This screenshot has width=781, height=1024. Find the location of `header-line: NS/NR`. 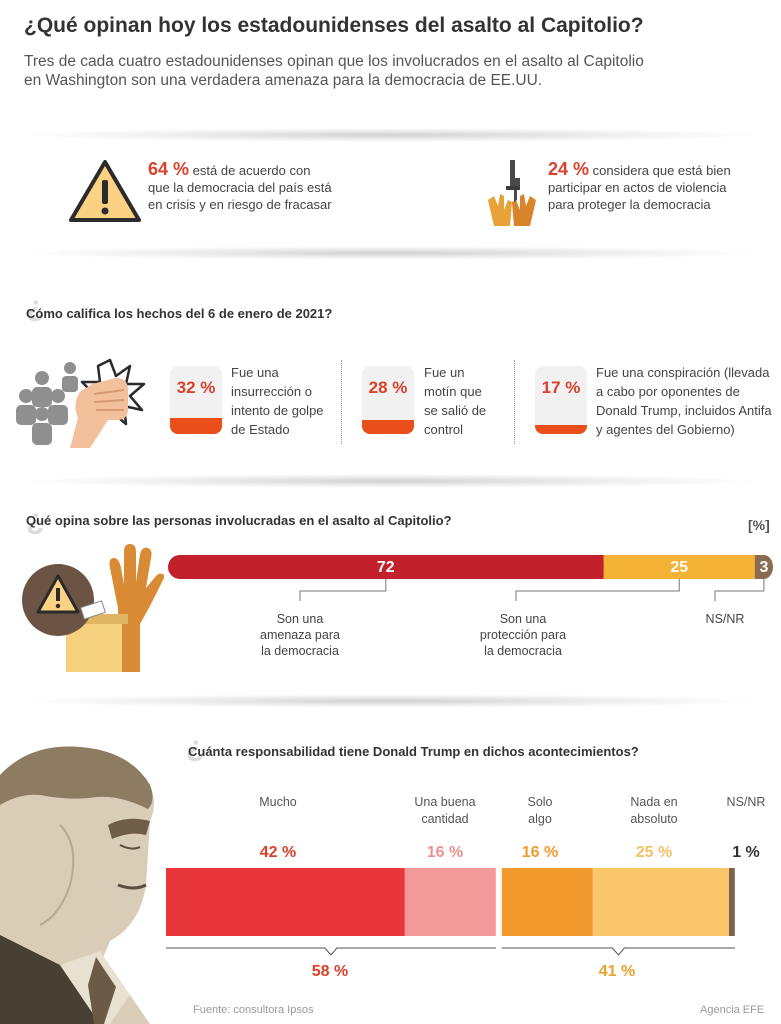

header-line: NS/NR is located at coordinates (746, 802).